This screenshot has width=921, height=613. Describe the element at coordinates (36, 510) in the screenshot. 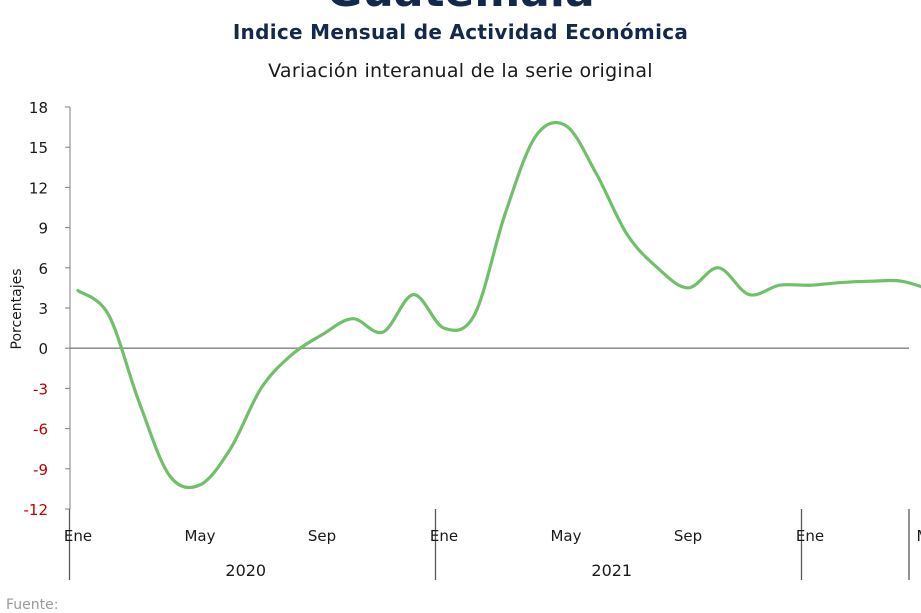

I see `y-tick-label: -12` at that location.